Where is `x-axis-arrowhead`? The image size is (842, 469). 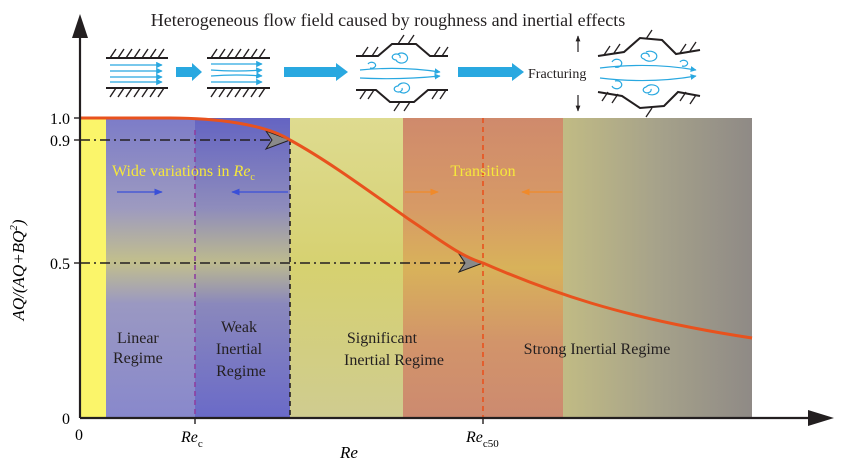 x-axis-arrowhead is located at coordinates (821, 418).